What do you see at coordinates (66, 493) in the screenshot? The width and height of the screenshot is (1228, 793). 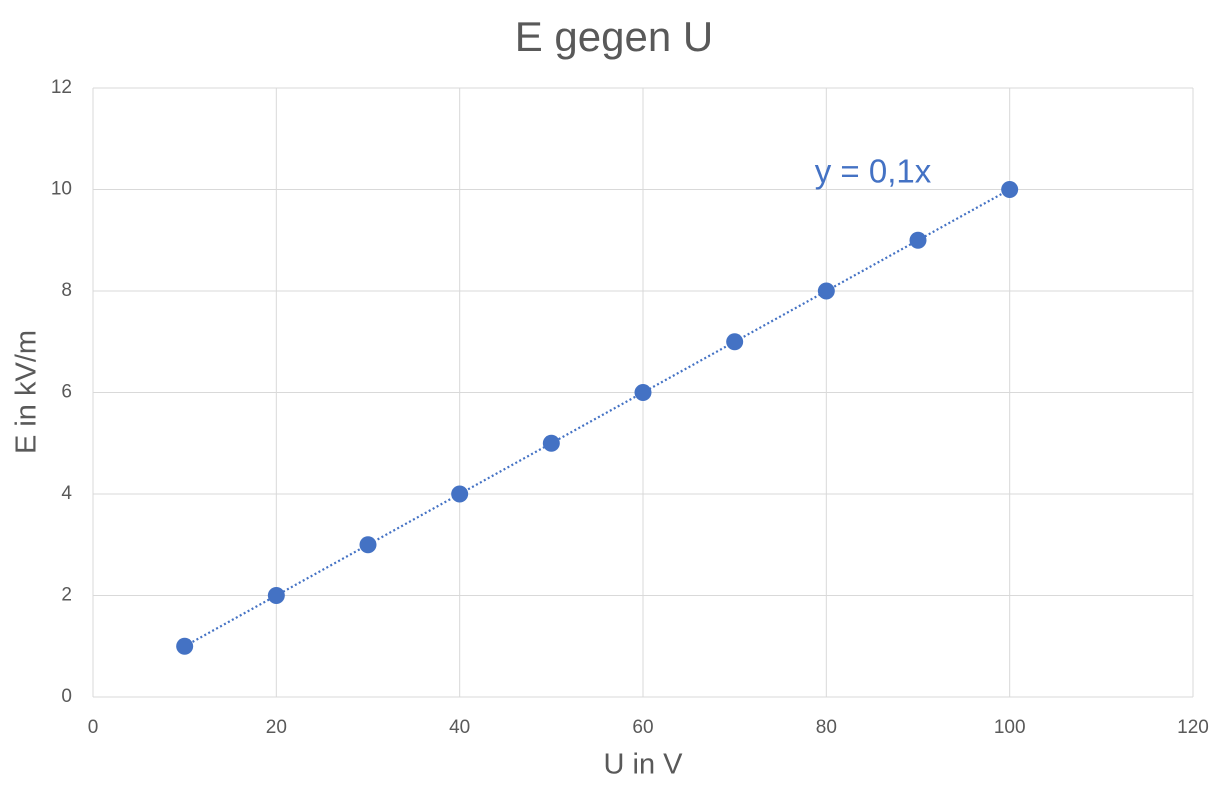 I see `y-tick-label: 4` at bounding box center [66, 493].